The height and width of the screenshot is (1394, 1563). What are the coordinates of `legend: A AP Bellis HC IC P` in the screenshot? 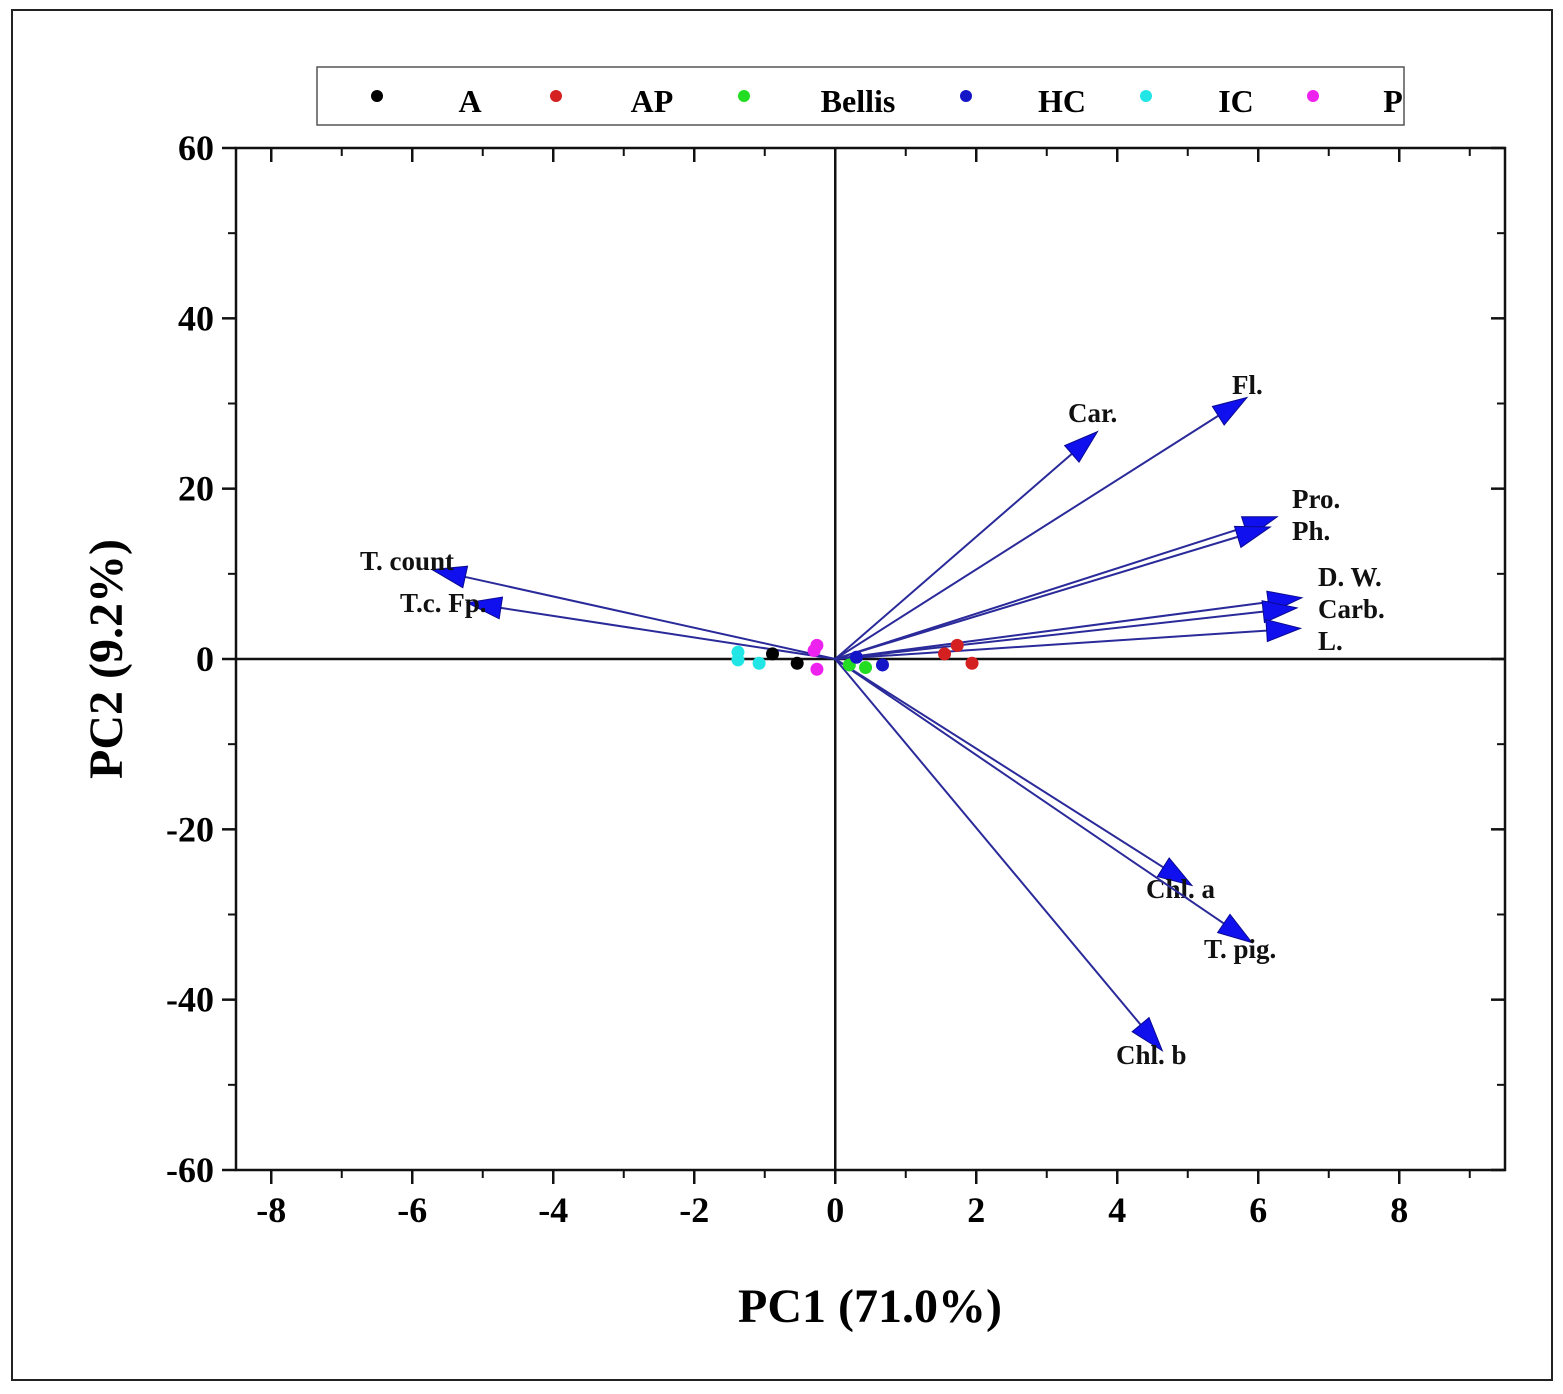 It's located at (887, 101).